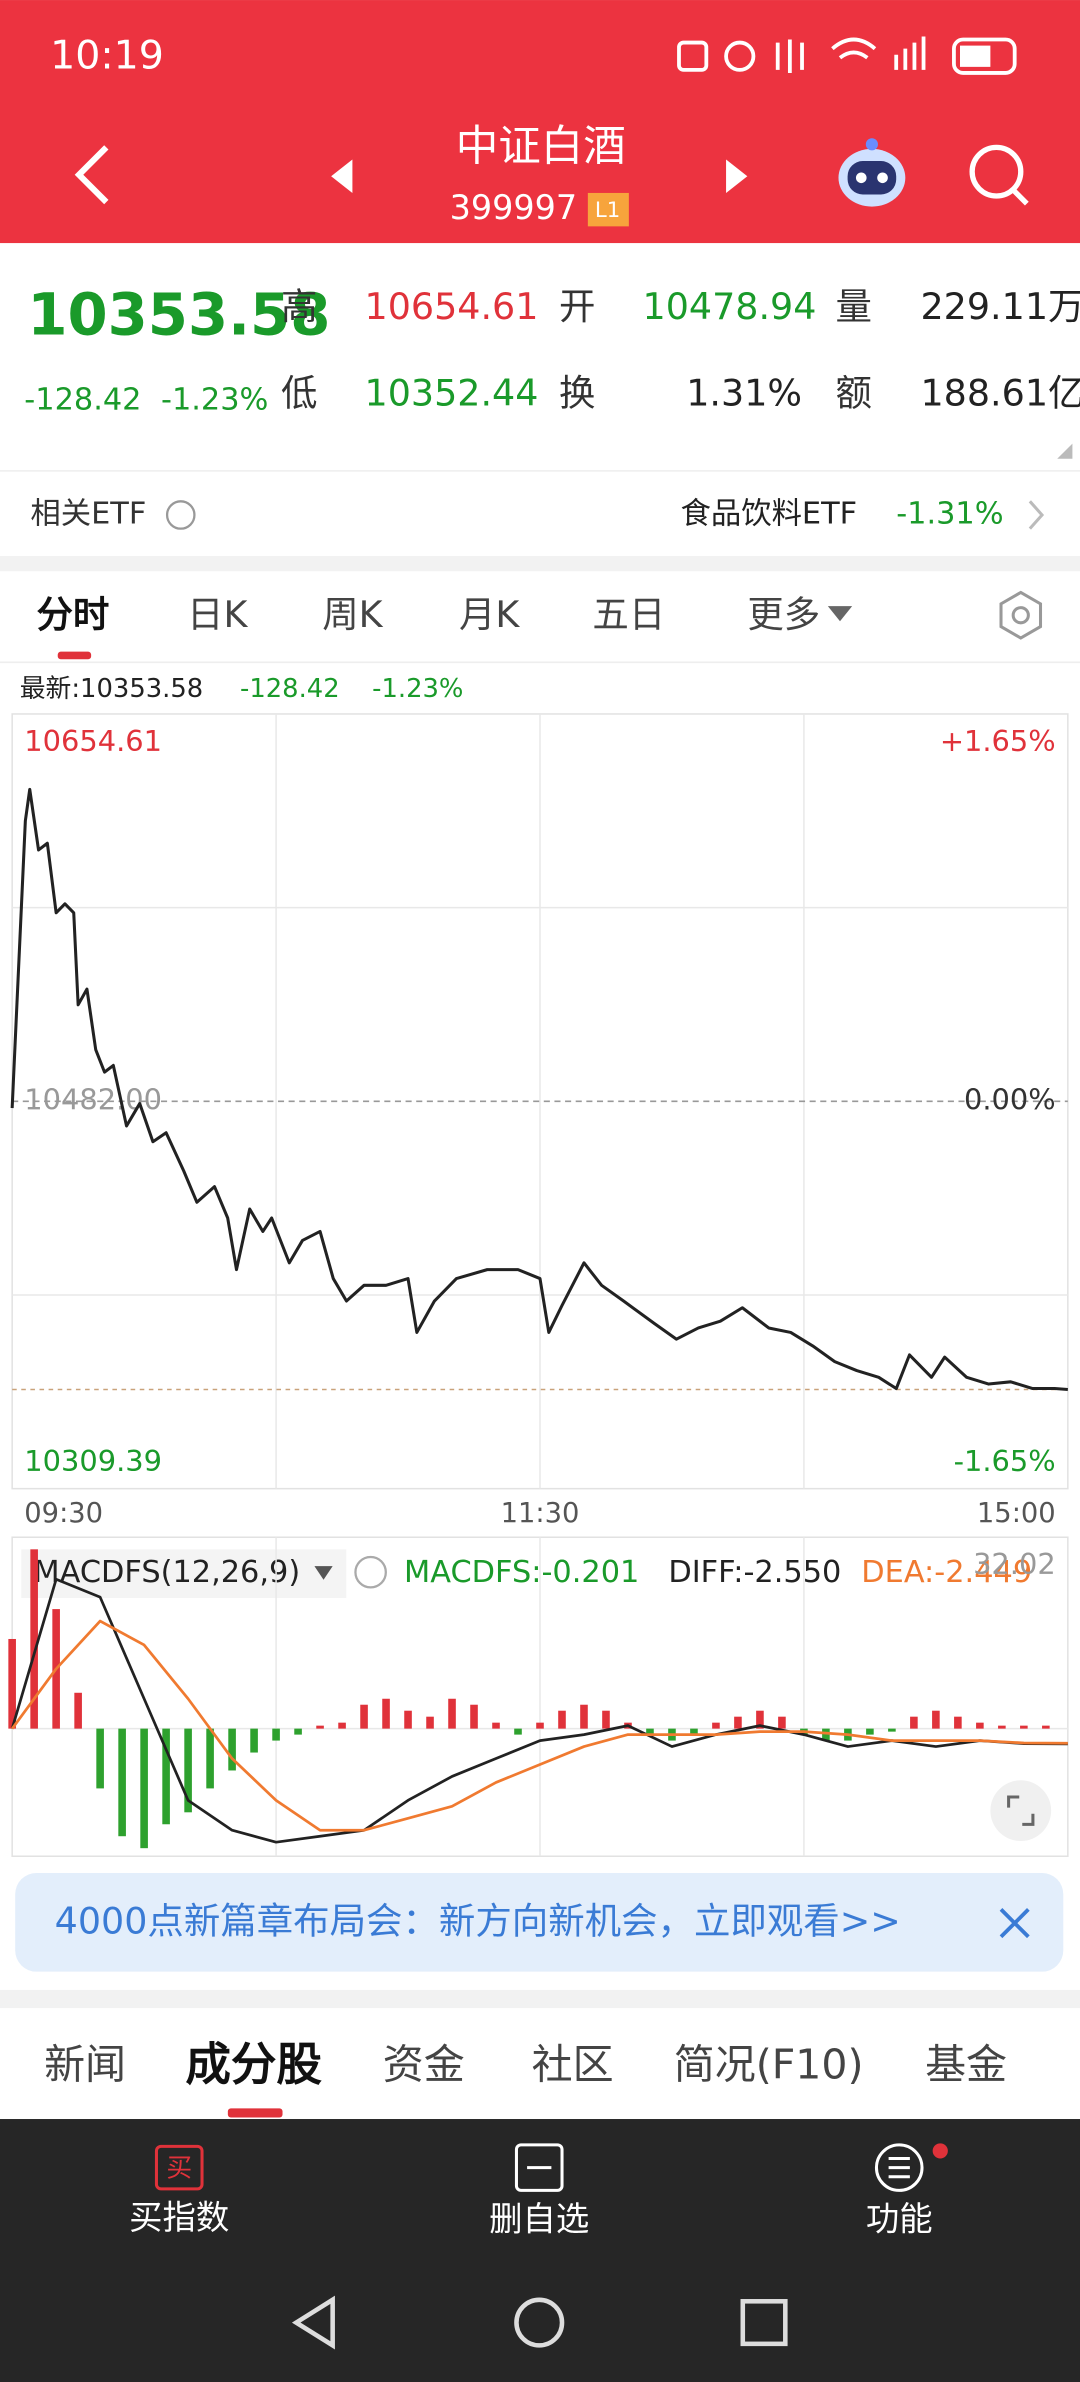 This screenshot has height=2382, width=1080. I want to click on field-value: 10654.61, so click(452, 306).